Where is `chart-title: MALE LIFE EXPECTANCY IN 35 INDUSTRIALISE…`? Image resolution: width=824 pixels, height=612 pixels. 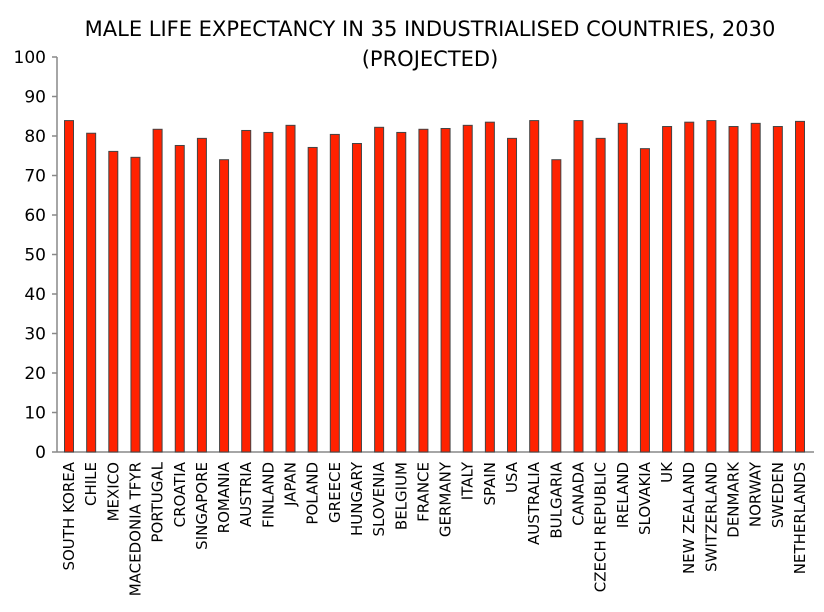 chart-title: MALE LIFE EXPECTANCY IN 35 INDUSTRIALISE… is located at coordinates (430, 29).